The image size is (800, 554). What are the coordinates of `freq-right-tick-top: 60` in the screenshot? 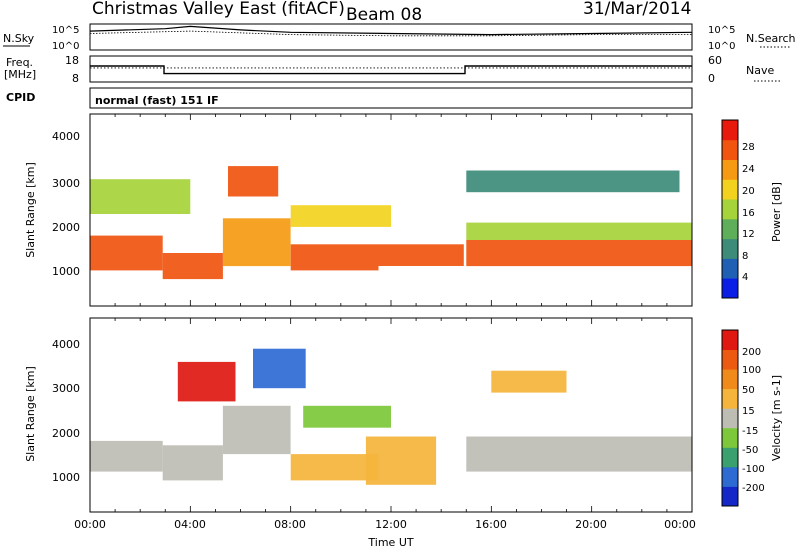 It's located at (715, 60).